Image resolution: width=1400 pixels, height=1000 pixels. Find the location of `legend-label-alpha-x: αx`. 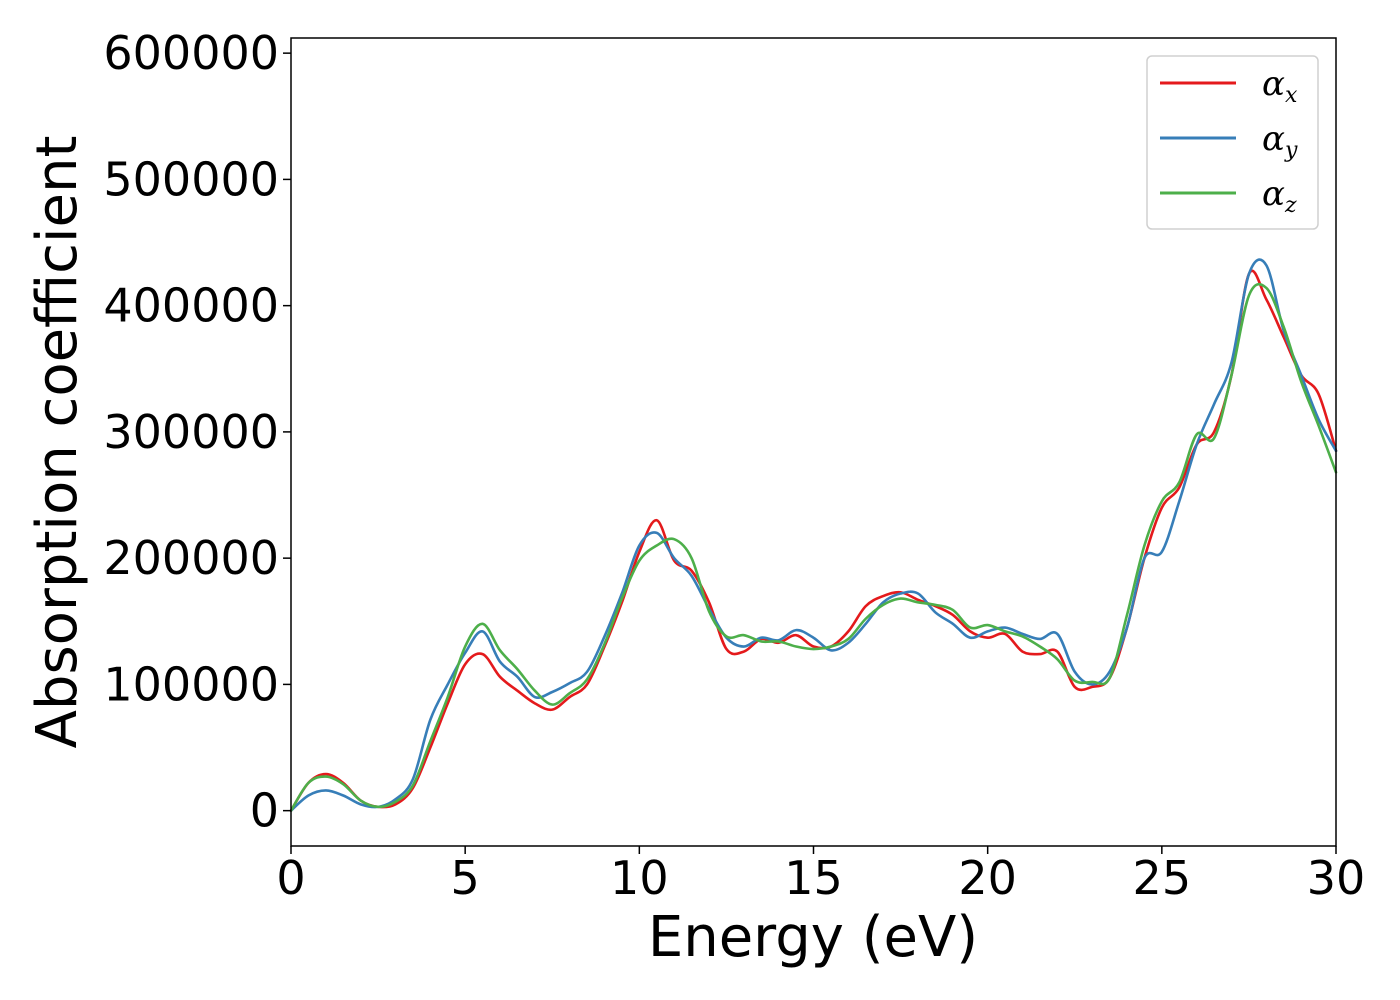

legend-label-alpha-x: αx is located at coordinates (1280, 86).